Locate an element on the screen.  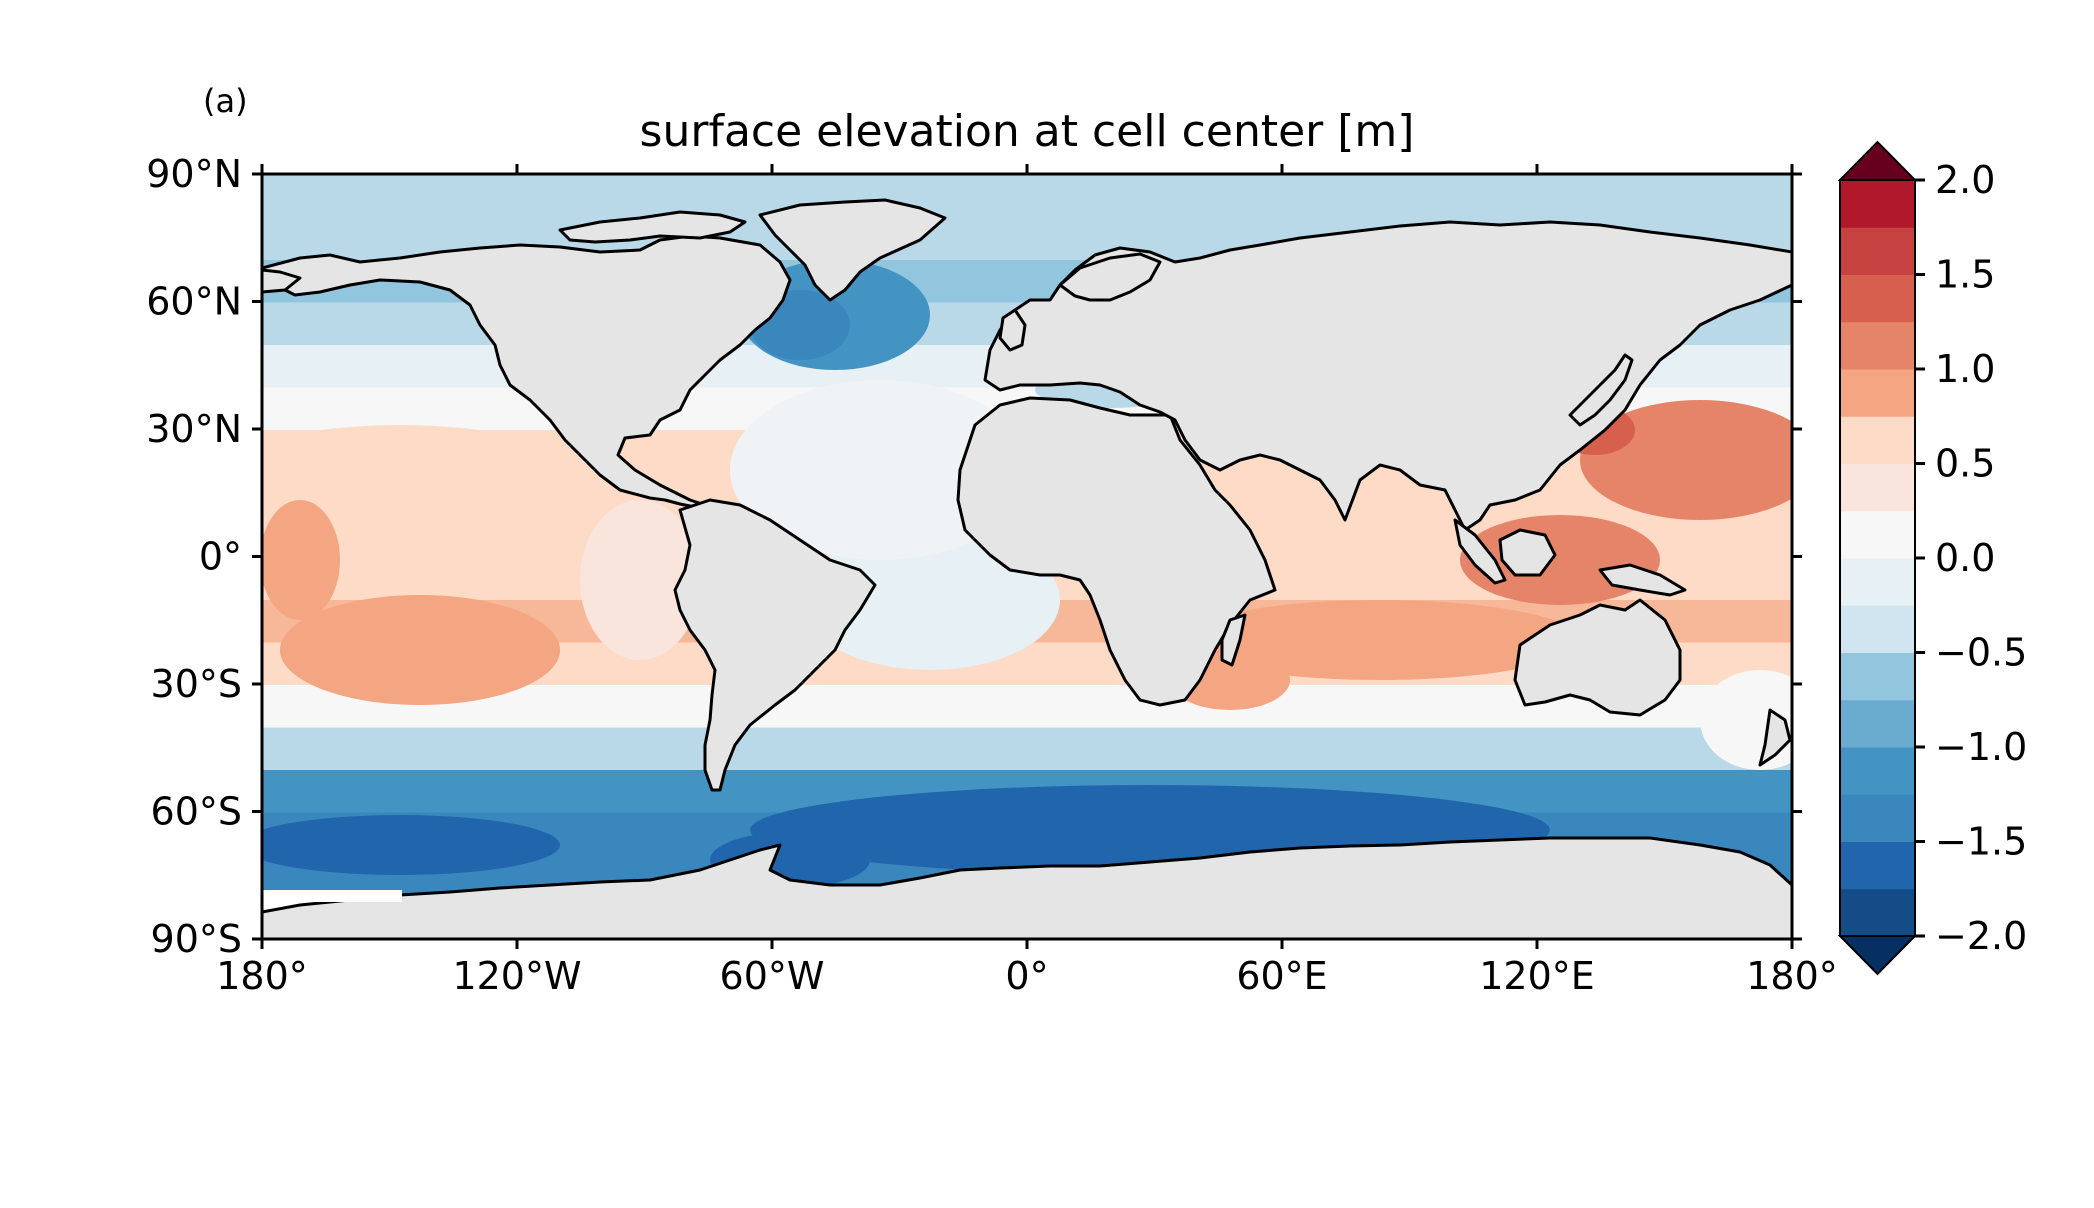
y-tick-label: 60°S is located at coordinates (196, 812).